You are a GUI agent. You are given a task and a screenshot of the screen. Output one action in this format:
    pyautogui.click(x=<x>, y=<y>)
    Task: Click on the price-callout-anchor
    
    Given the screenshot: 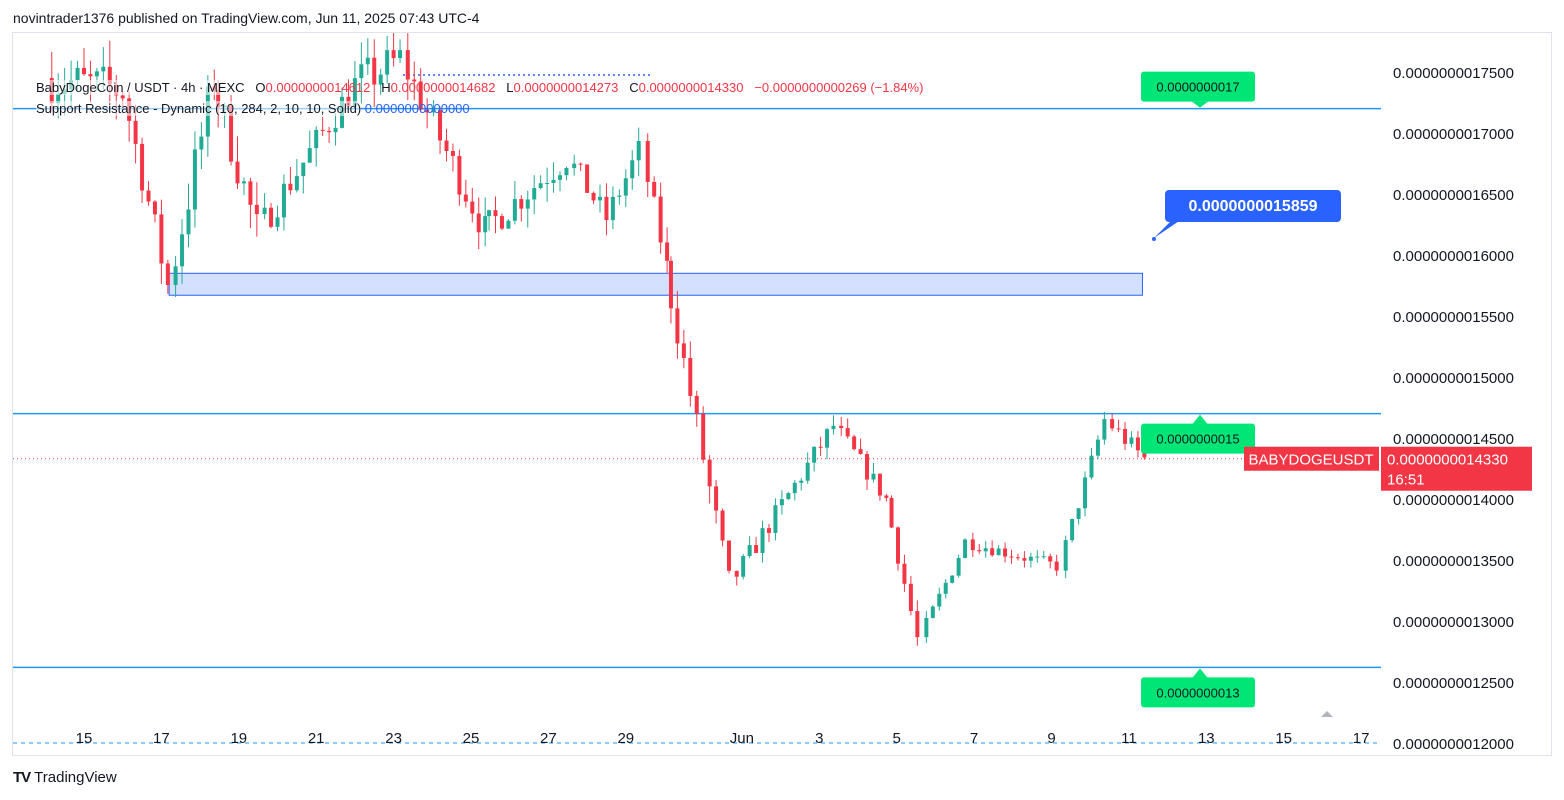 What is the action you would take?
    pyautogui.click(x=1154, y=239)
    